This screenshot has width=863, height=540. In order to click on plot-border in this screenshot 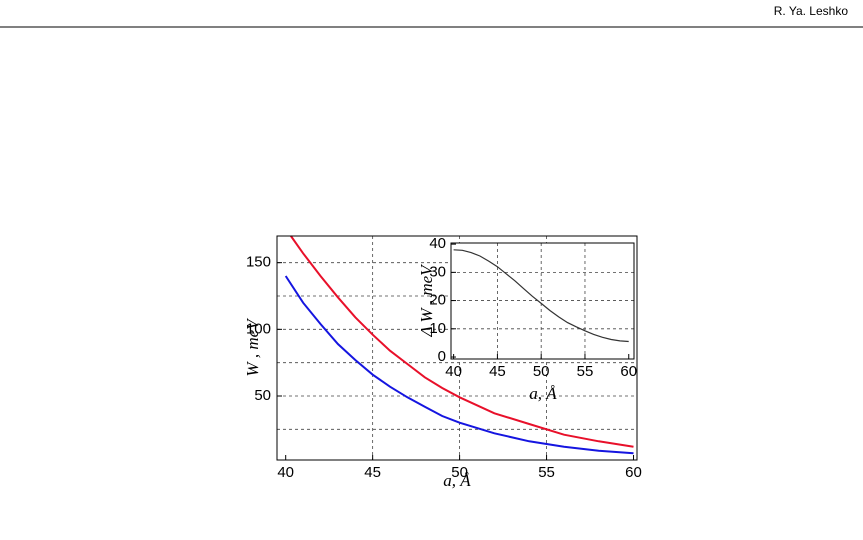, I will do `click(542, 301)`.